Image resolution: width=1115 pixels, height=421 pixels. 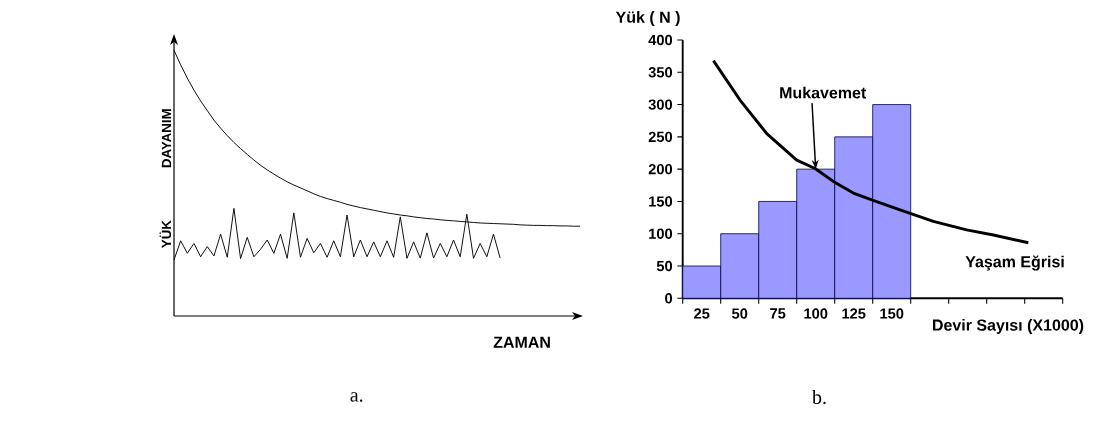 What do you see at coordinates (660, 72) in the screenshot?
I see `y-tick-label: 350` at bounding box center [660, 72].